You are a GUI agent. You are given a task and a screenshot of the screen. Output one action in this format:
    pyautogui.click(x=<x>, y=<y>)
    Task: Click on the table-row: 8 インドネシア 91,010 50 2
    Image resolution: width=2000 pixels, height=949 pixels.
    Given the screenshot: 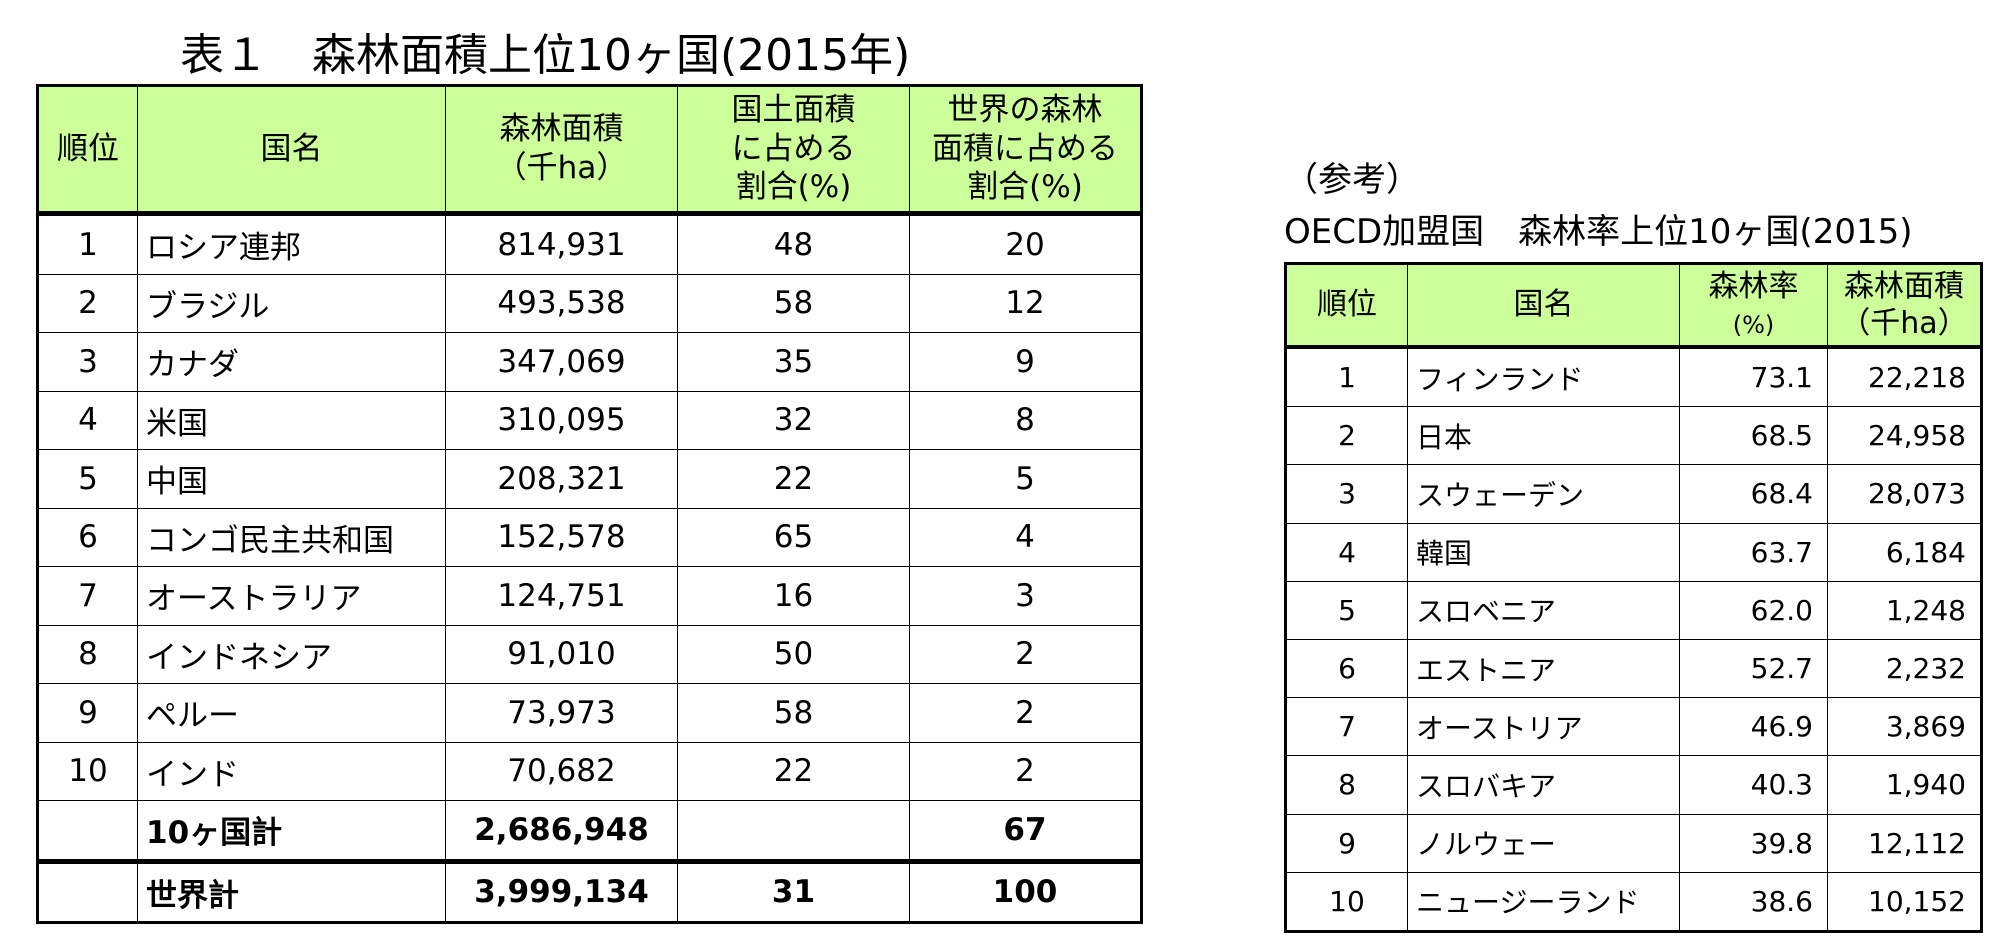 What is the action you would take?
    pyautogui.click(x=589, y=654)
    